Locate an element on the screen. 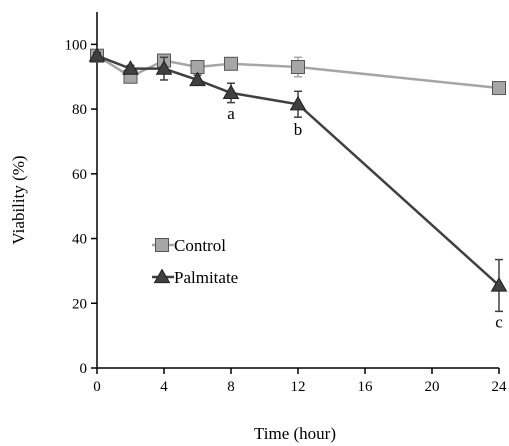  y-tick-label: 40 is located at coordinates (79, 240).